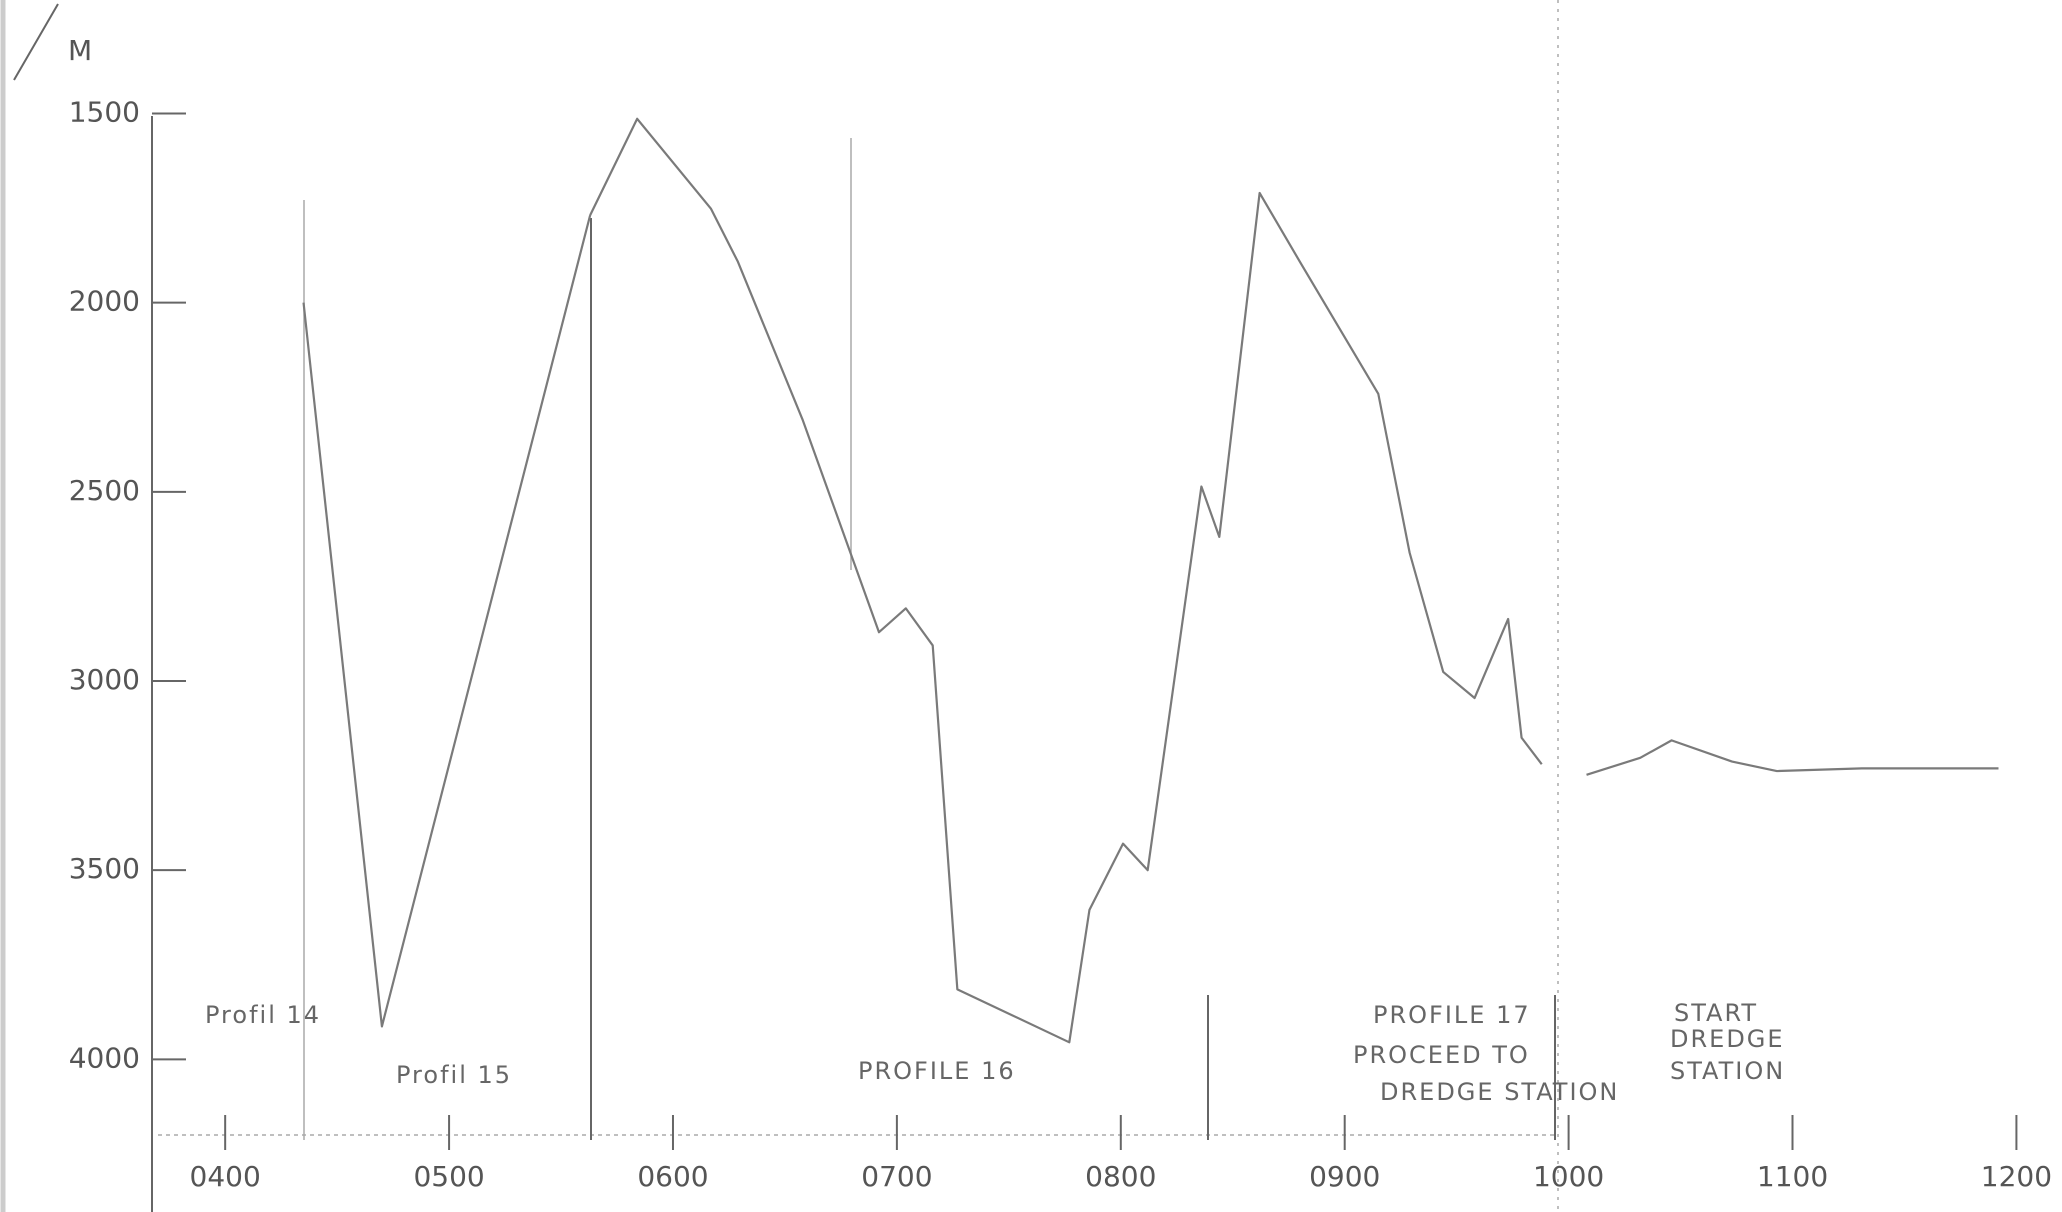 This screenshot has width=2062, height=1212. I want to click on annotation: DREDGE STATION, so click(1499, 1092).